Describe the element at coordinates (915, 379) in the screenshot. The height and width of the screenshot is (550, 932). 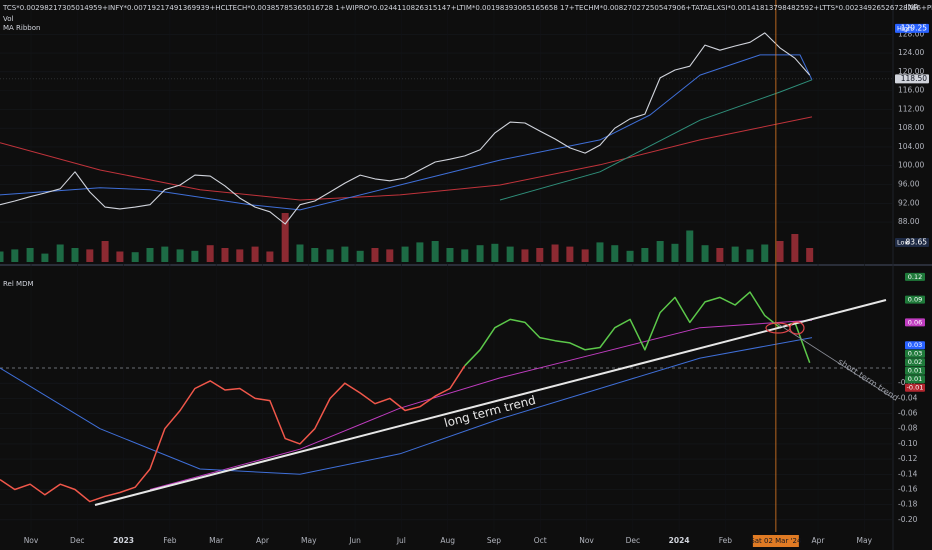
I see `axis-value-label: 0.01` at that location.